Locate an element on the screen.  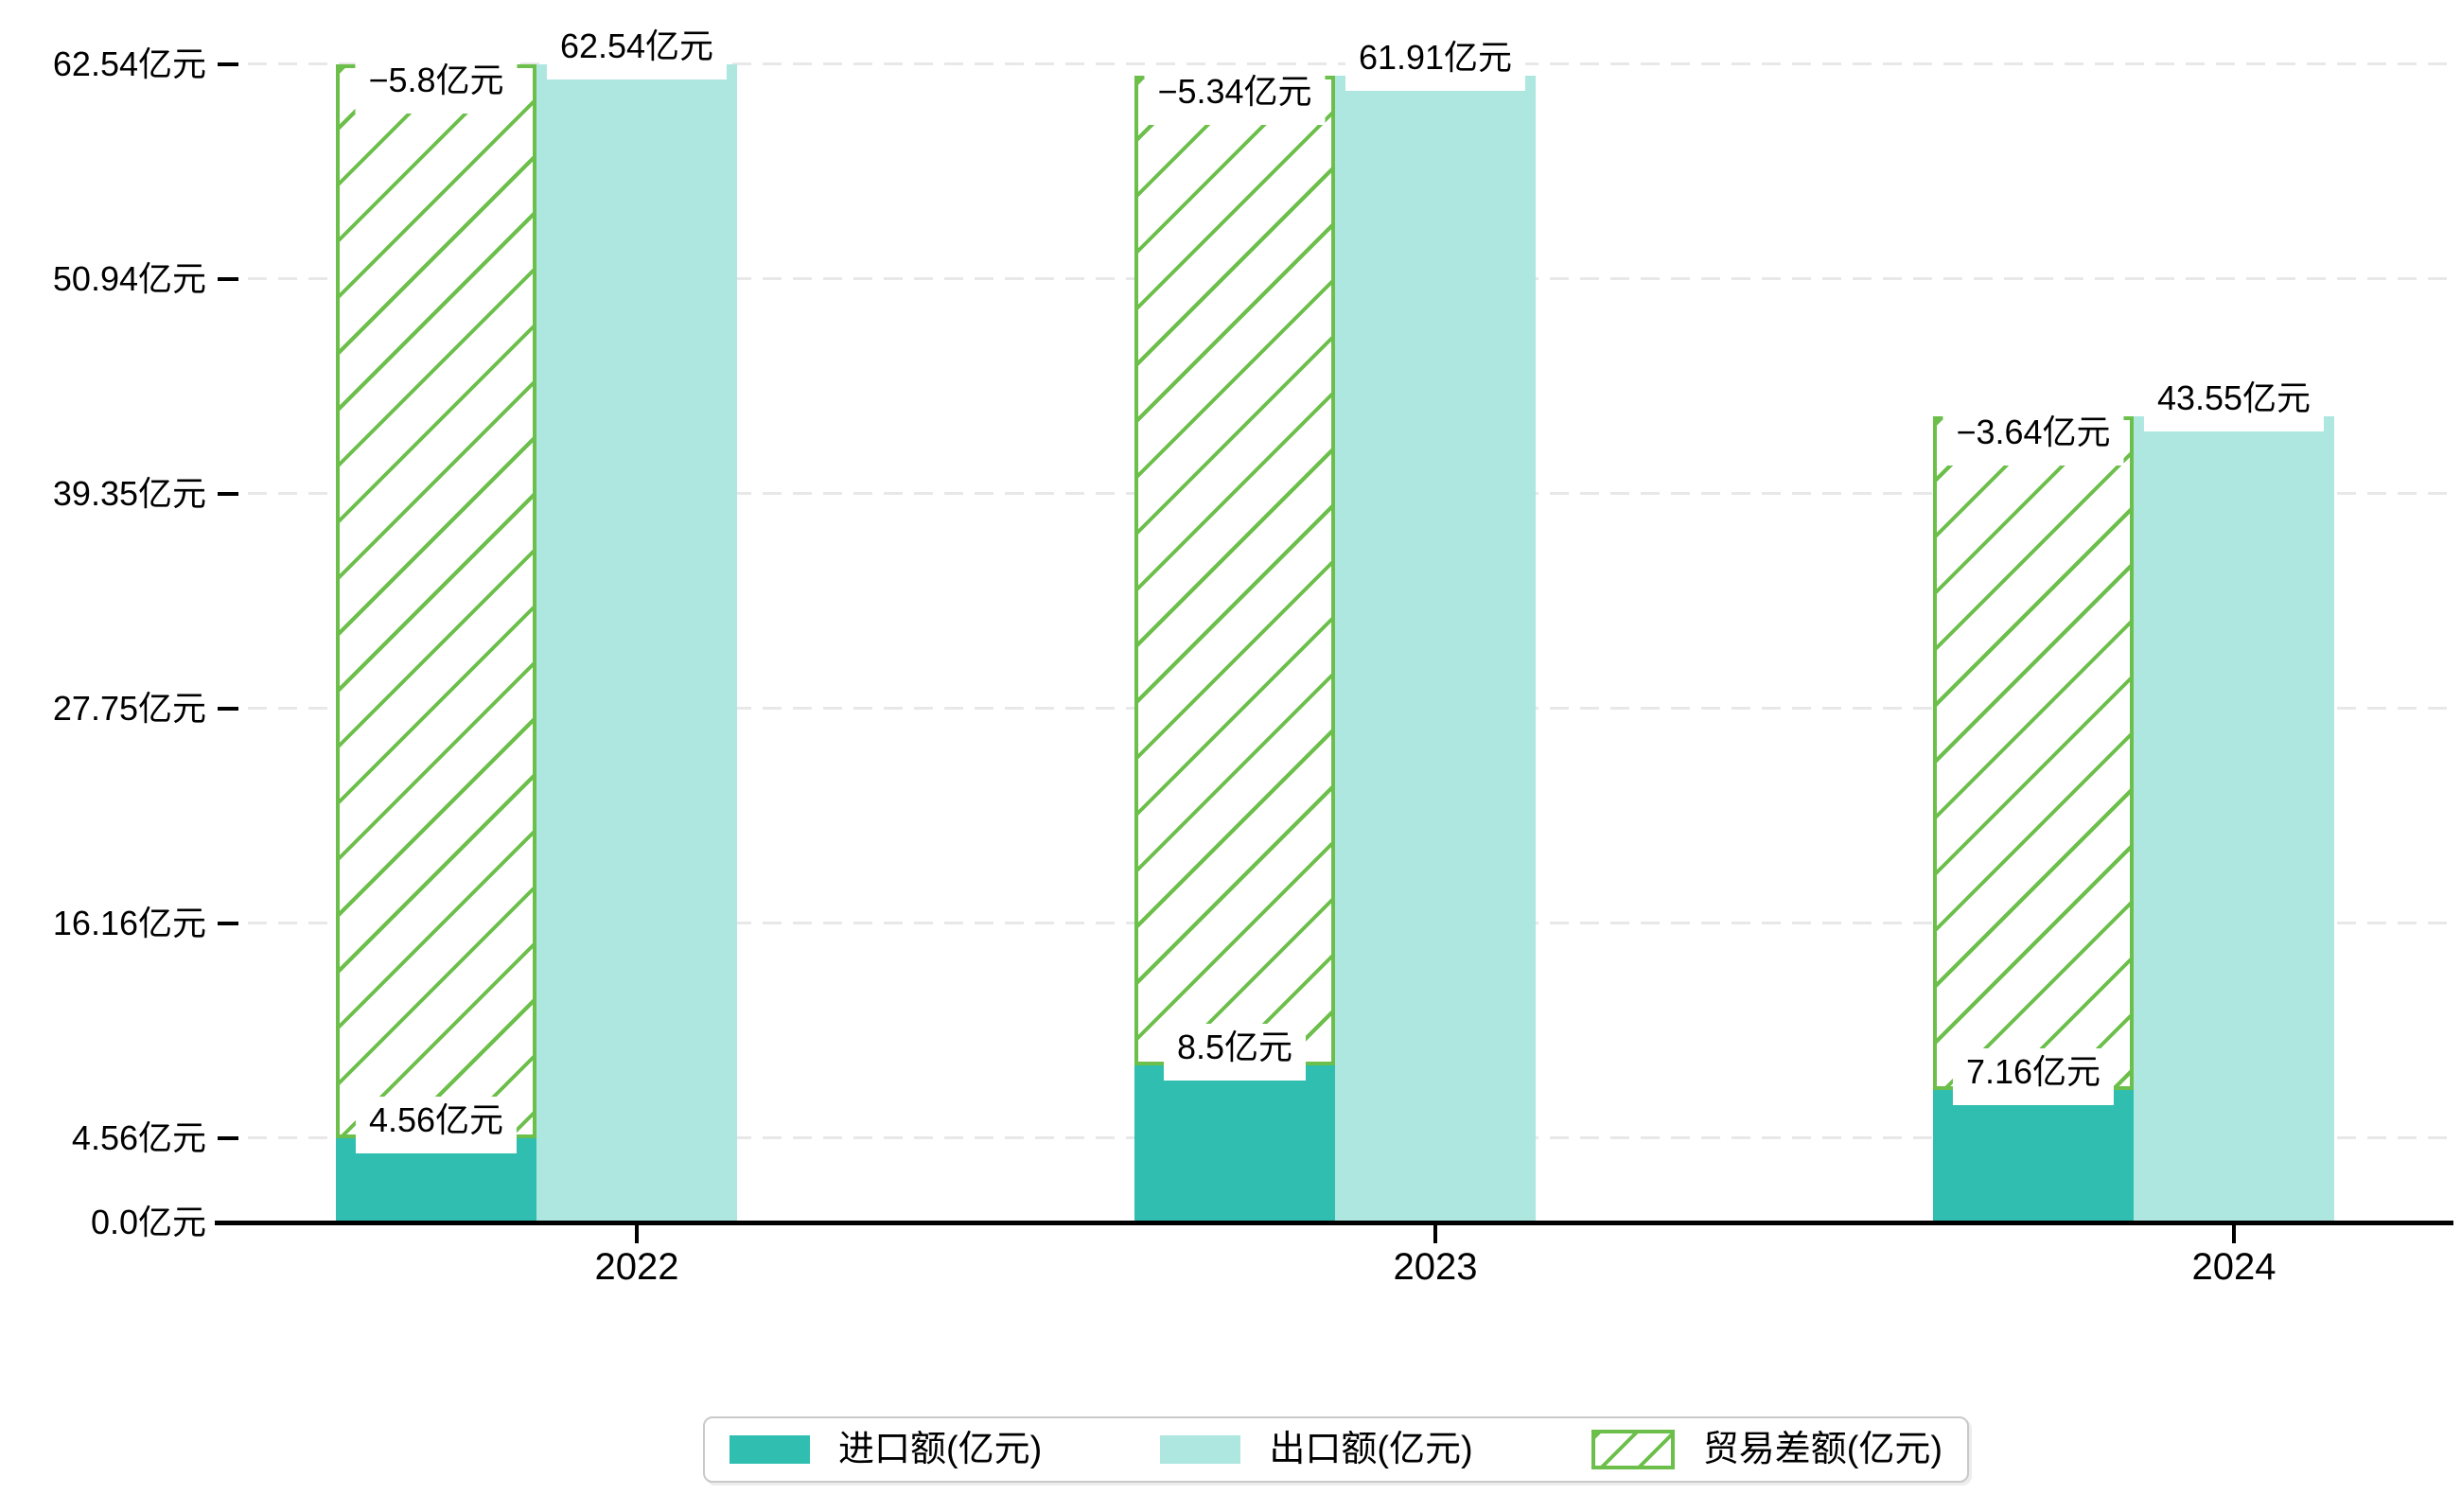
bar-label-trade-balance-2024: −3.64亿元 is located at coordinates (2033, 437).